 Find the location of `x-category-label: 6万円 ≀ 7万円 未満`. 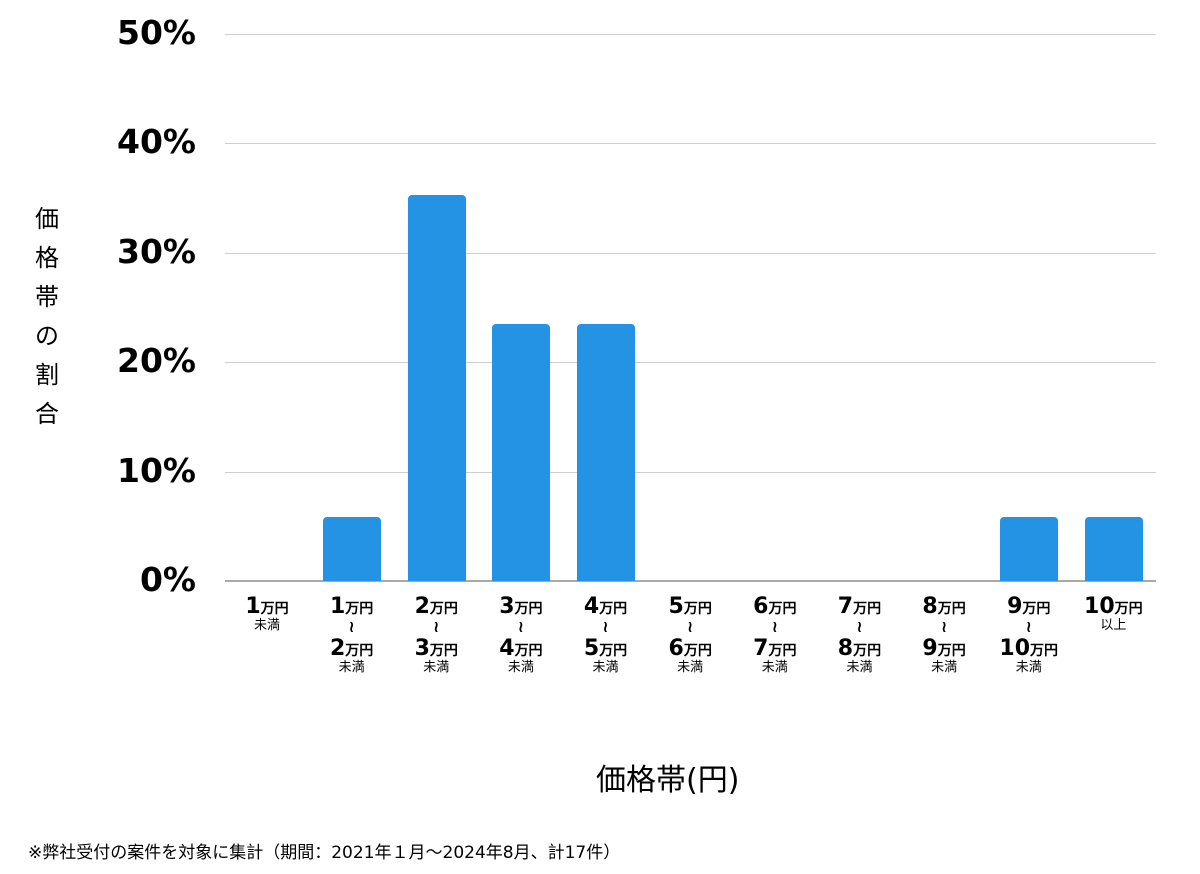

x-category-label: 6万円 ≀ 7万円 未満 is located at coordinates (775, 634).